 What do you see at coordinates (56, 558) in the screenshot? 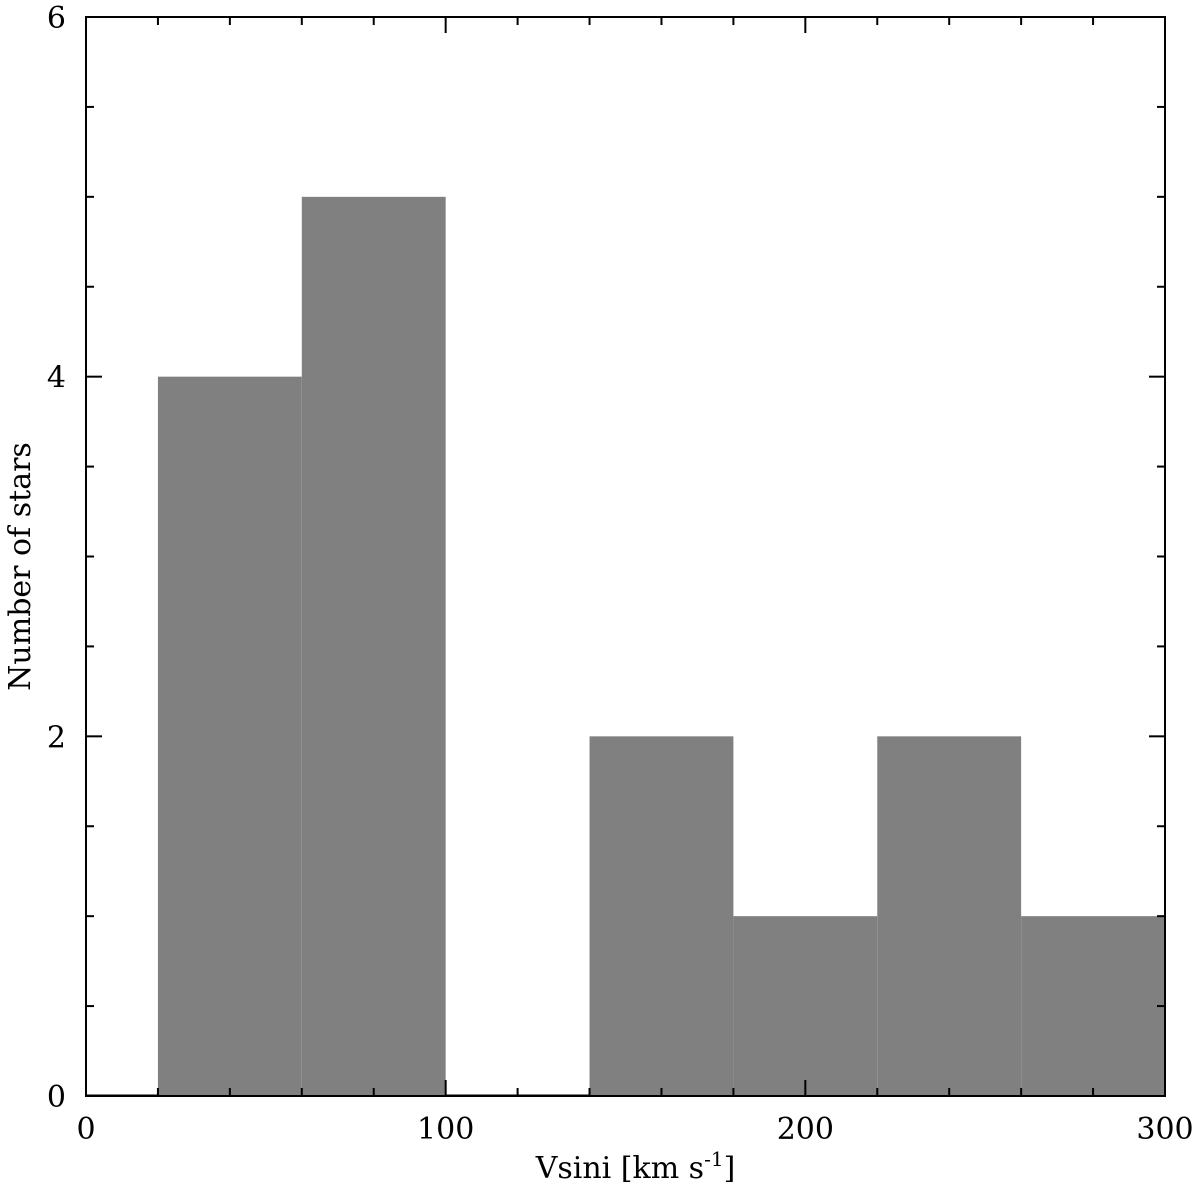
I see `y-tick-labels: 0 2 4 6` at bounding box center [56, 558].